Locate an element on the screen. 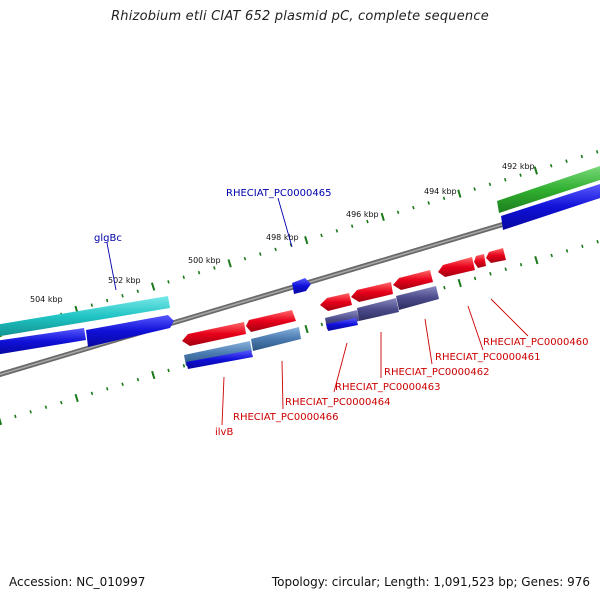  kbp-label: 500 kbp is located at coordinates (204, 260).